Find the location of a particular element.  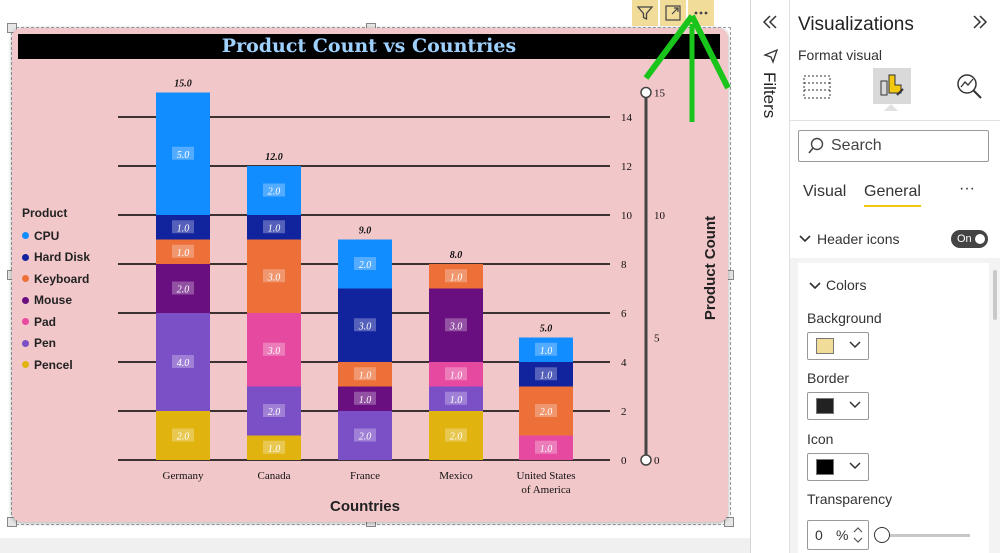

legend-item: Keyboard is located at coordinates (56, 279).